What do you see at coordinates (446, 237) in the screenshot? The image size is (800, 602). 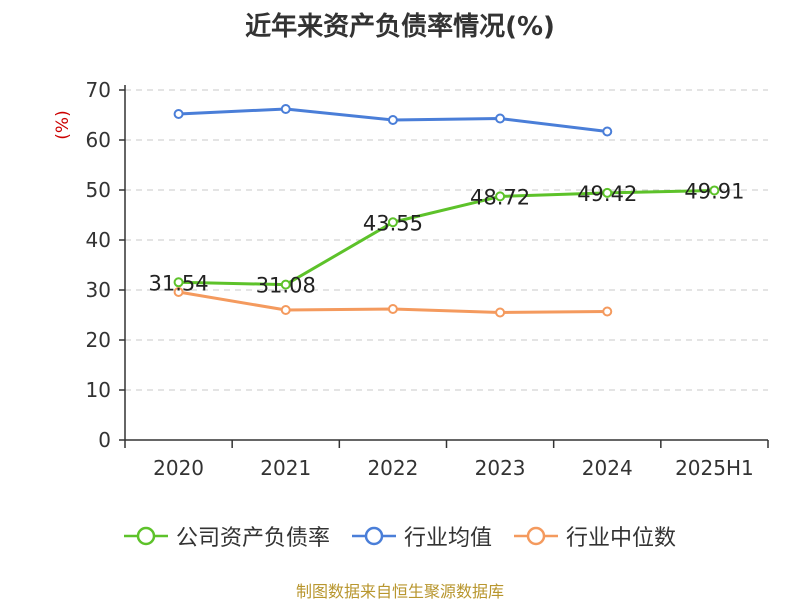 I see `series-line` at bounding box center [446, 237].